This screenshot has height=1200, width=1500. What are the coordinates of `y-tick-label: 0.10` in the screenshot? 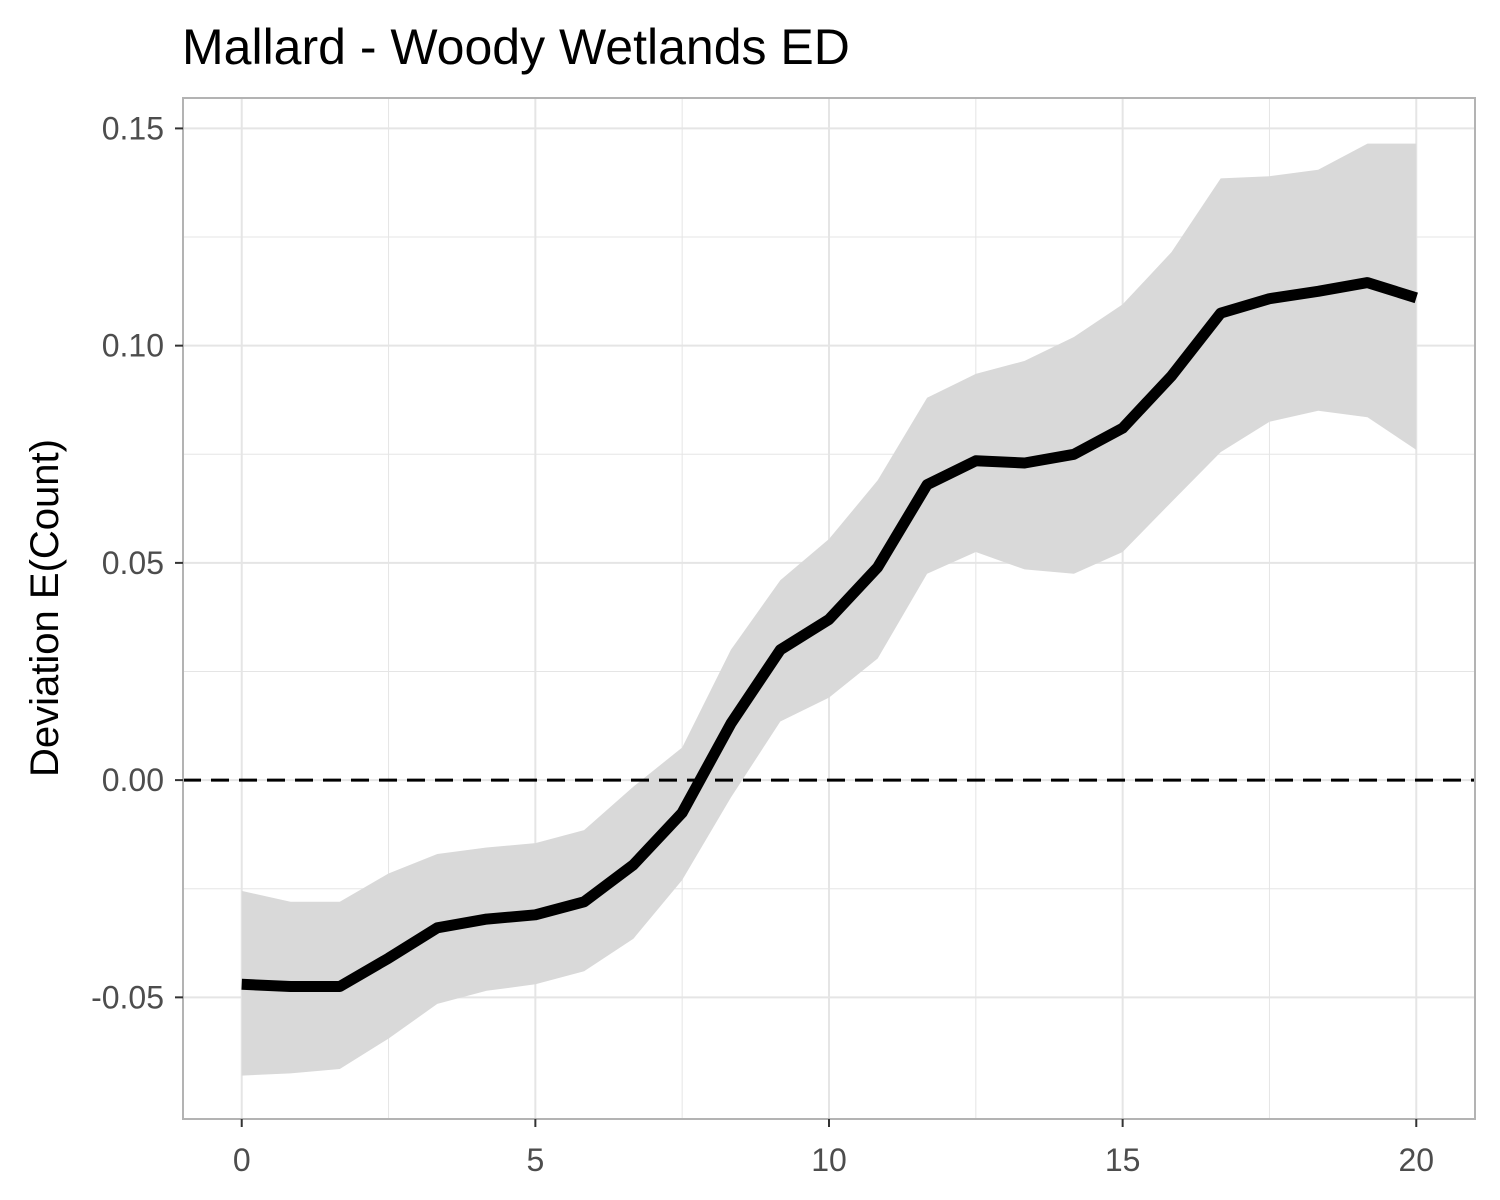 It's located at (133, 346).